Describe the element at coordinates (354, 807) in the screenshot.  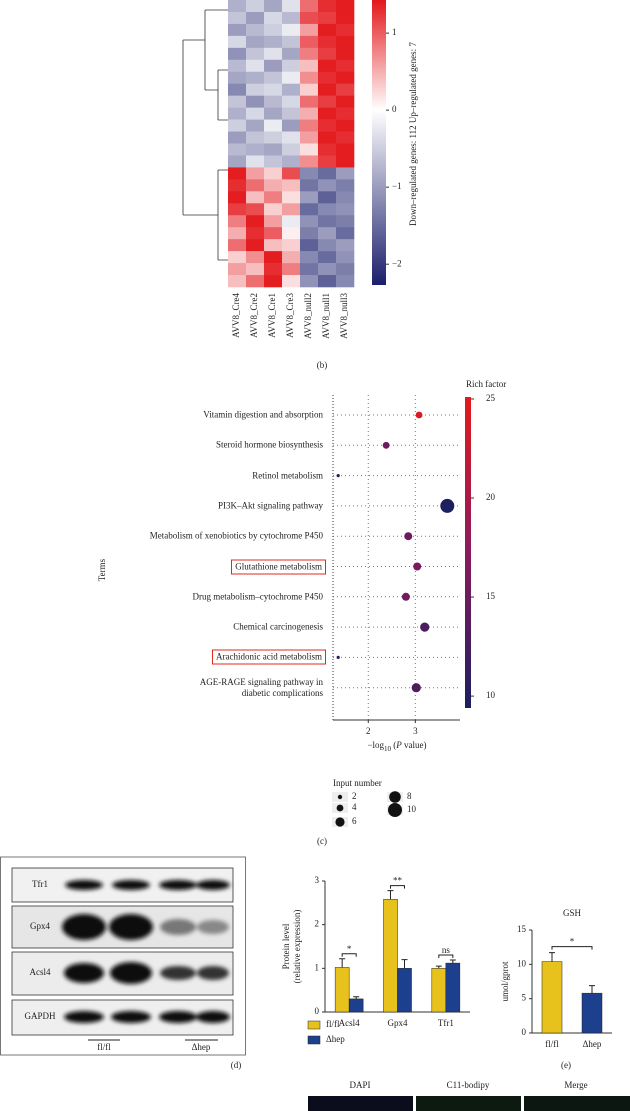
I see `size-legend-label: 4` at that location.